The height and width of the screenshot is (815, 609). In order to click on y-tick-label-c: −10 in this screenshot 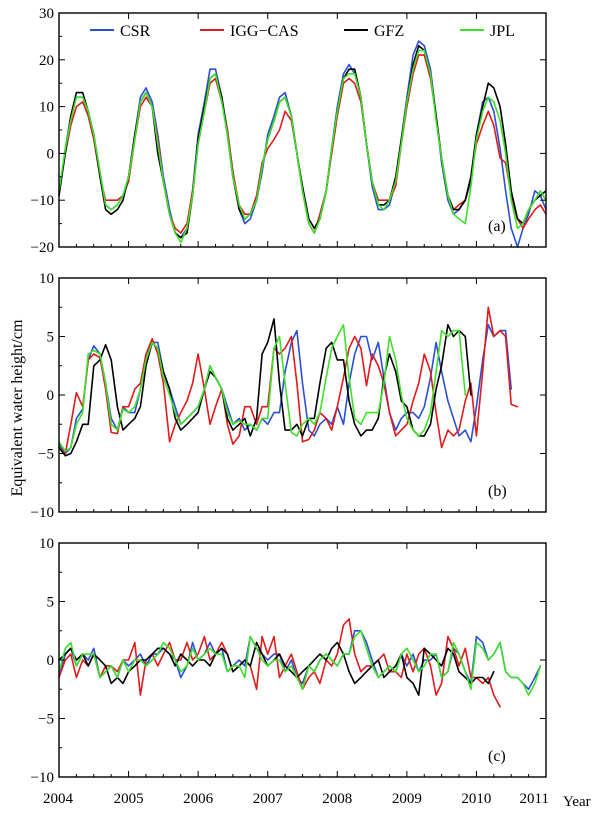, I will do `click(42, 778)`.